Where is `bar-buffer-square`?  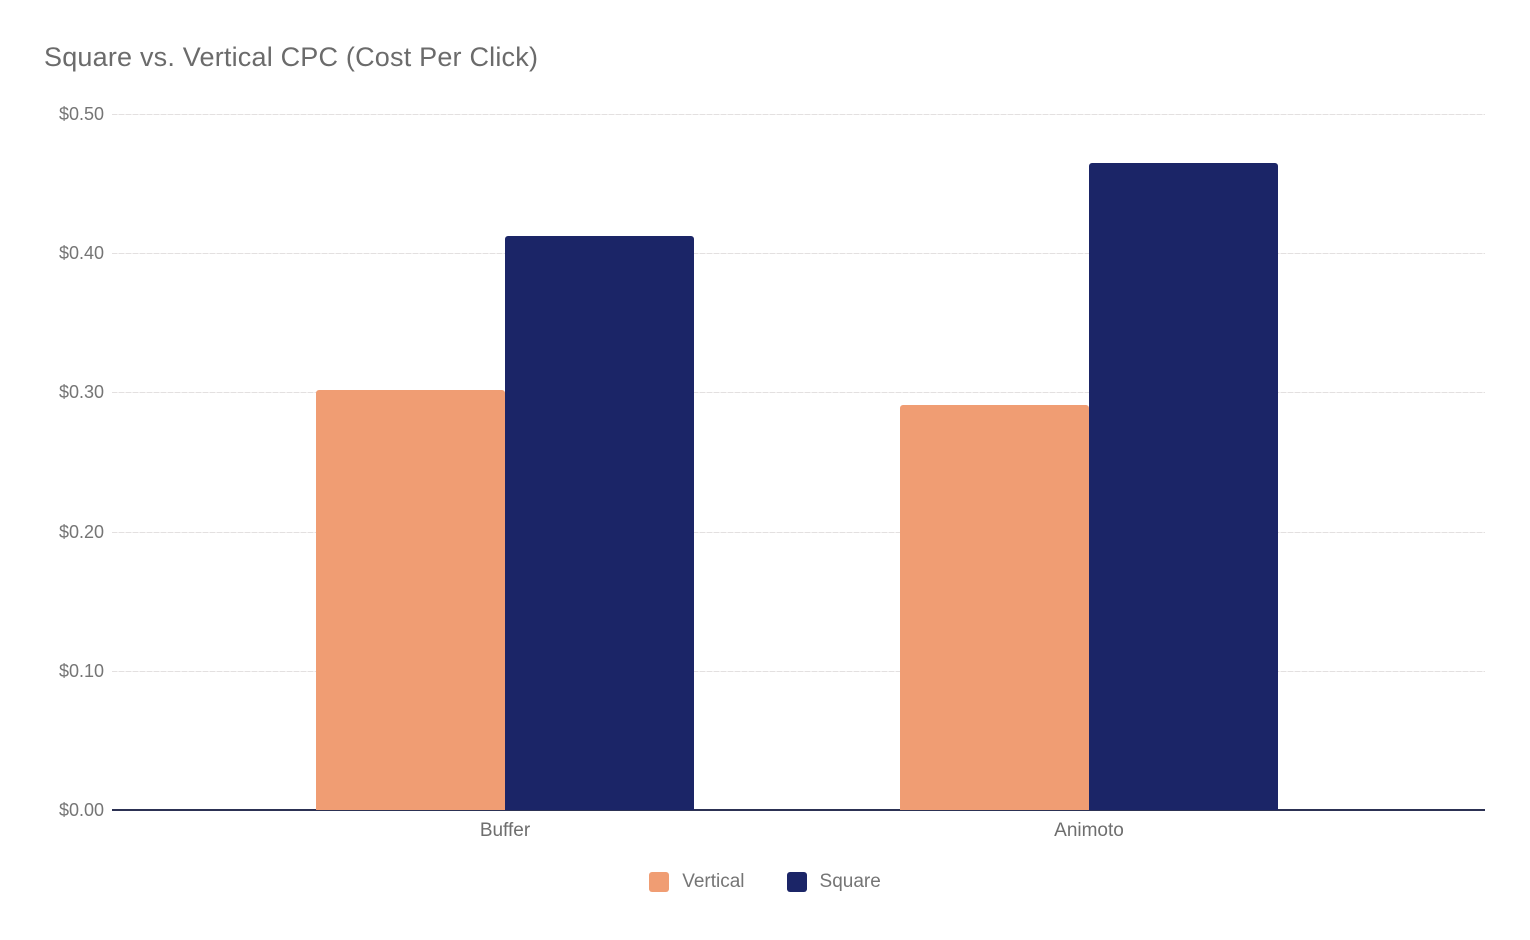 bar-buffer-square is located at coordinates (599, 523).